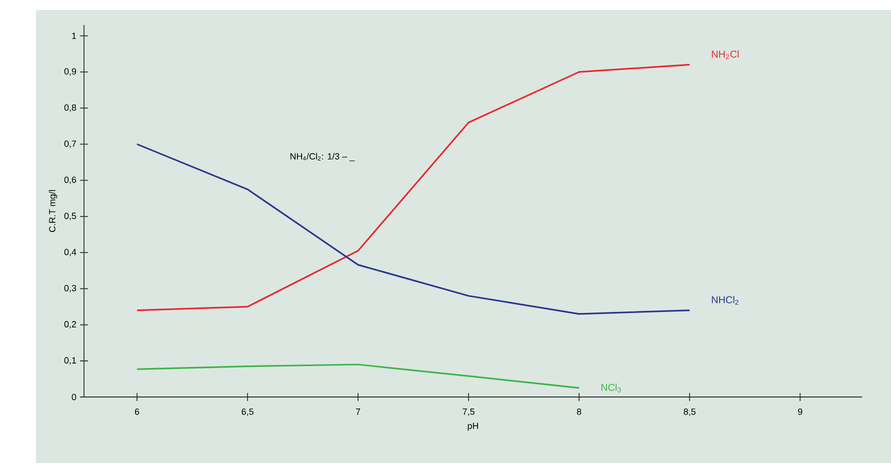 The width and height of the screenshot is (891, 469). What do you see at coordinates (70, 252) in the screenshot?
I see `y-tick-label: 0,4` at bounding box center [70, 252].